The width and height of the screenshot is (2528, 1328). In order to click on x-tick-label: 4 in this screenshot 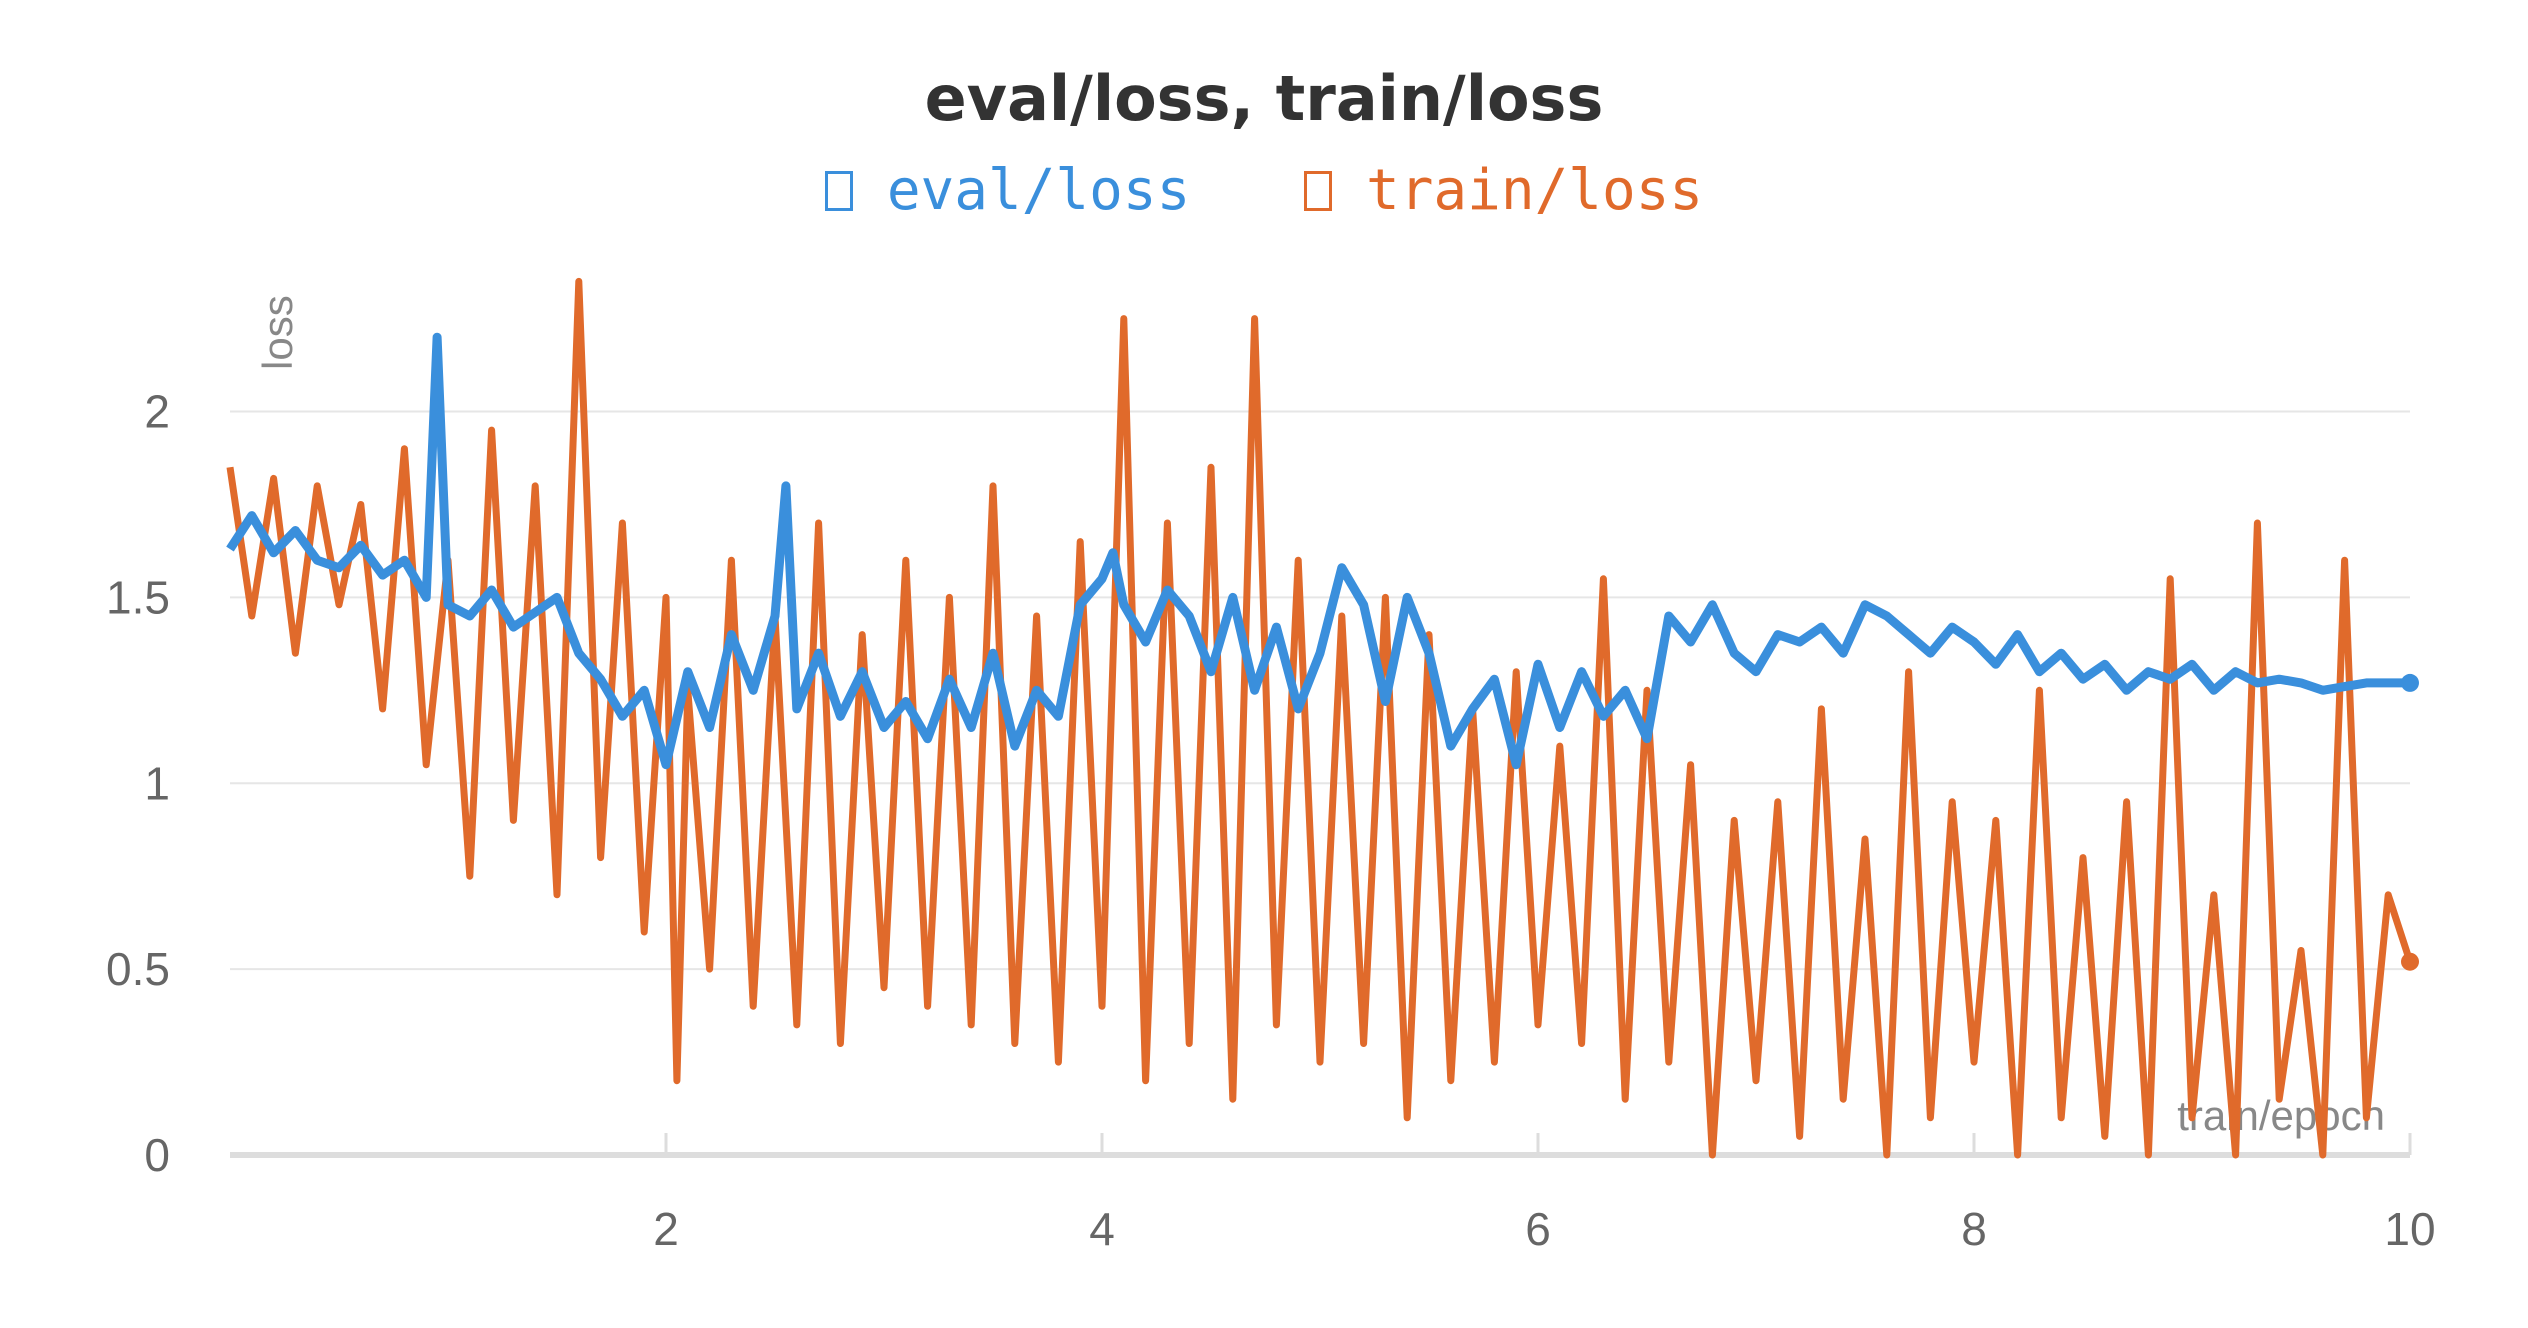, I will do `click(1102, 1229)`.